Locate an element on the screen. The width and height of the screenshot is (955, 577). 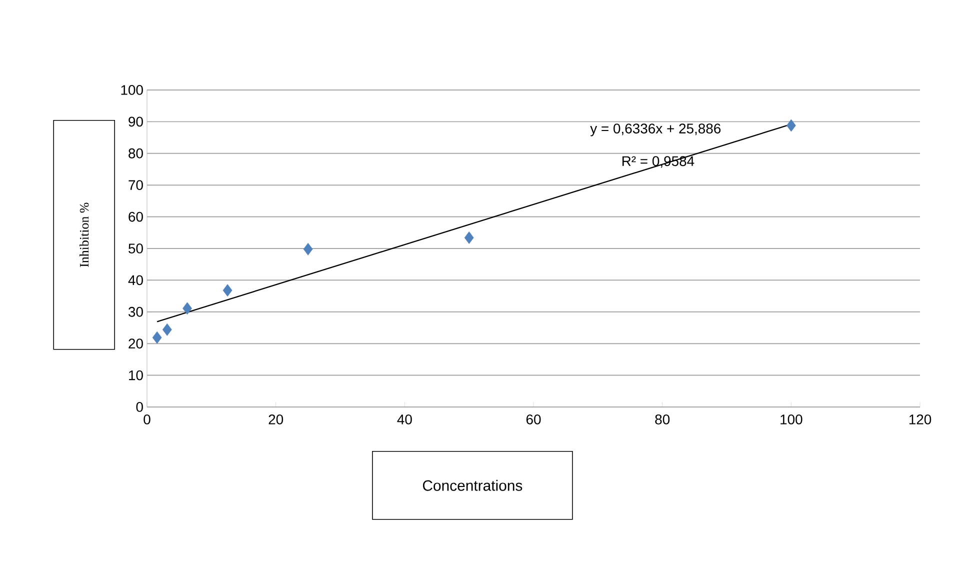
x-tick-label: 120 is located at coordinates (920, 419).